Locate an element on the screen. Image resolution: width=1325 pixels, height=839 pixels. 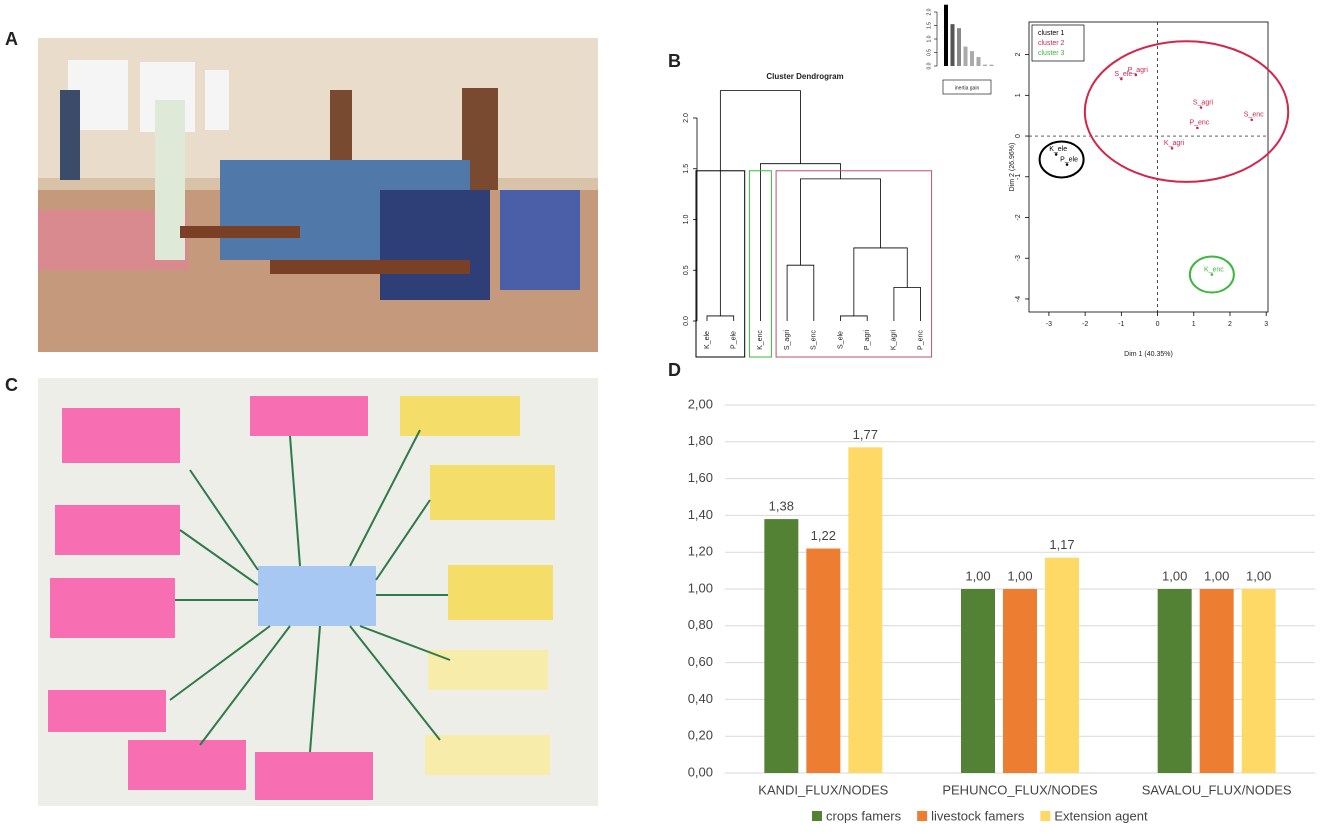
panel-label: C is located at coordinates (11, 385).